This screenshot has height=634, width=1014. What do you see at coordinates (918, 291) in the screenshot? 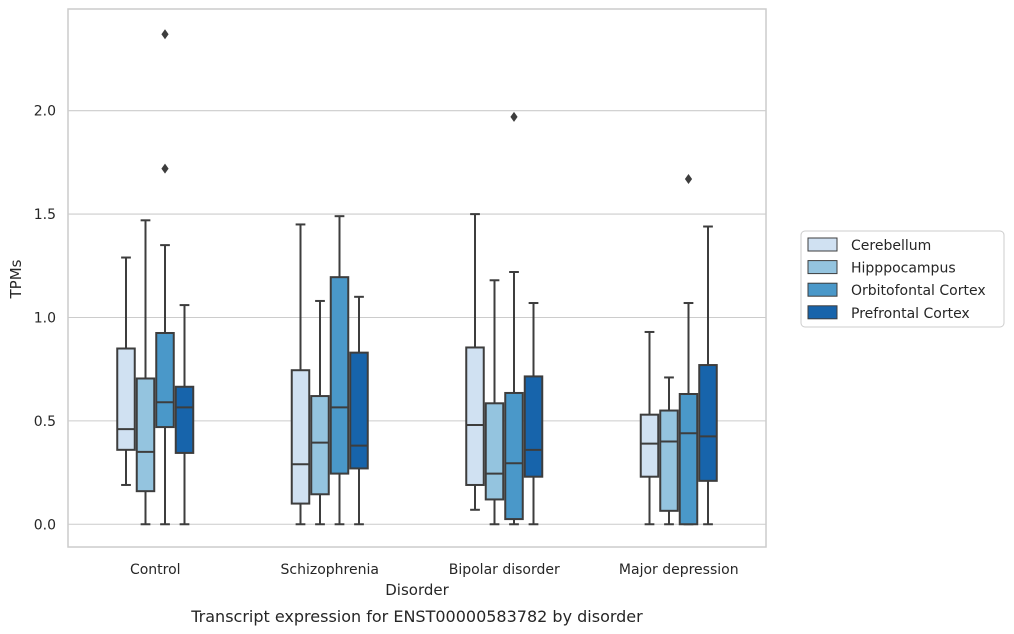
I see `legend-entry-label: Orbitofontal Cortex` at bounding box center [918, 291].